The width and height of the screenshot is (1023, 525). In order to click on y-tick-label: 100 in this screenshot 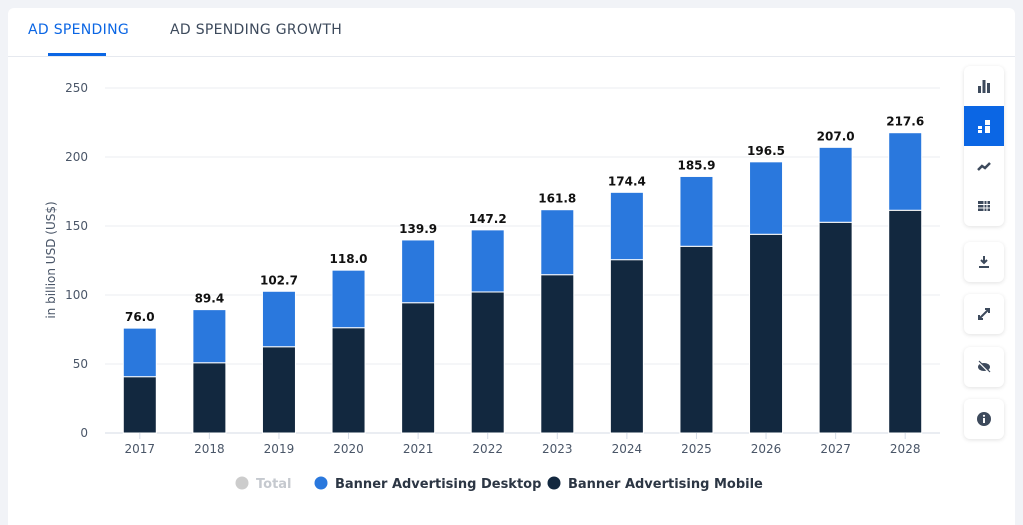, I will do `click(76, 295)`.